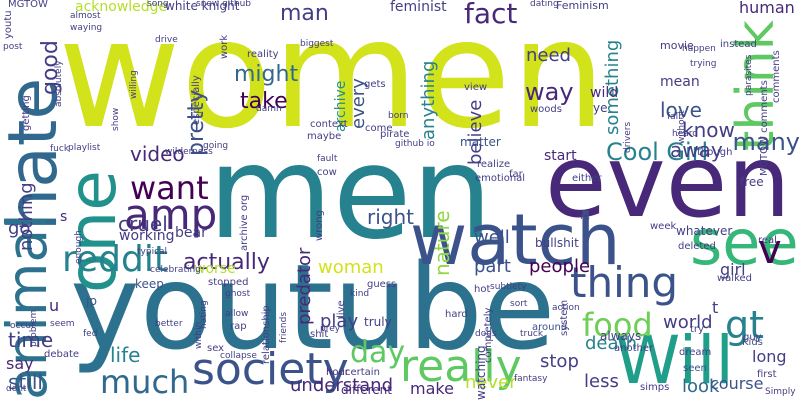 The width and height of the screenshot is (800, 400). What do you see at coordinates (224, 46) in the screenshot?
I see `word-work: work` at bounding box center [224, 46].